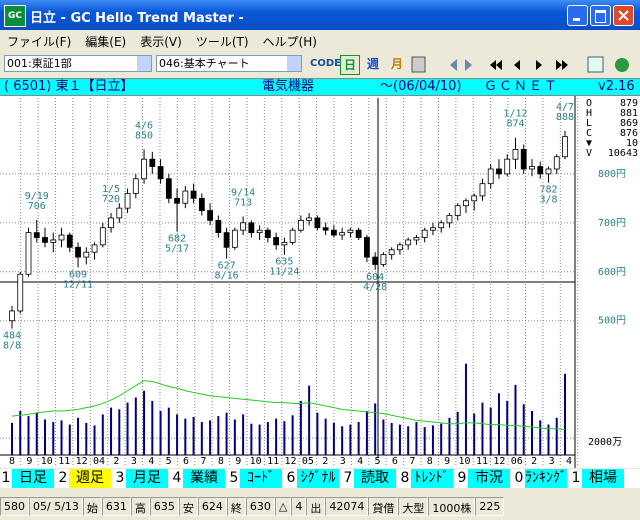 This screenshot has width=640, height=520. Describe the element at coordinates (99, 461) in the screenshot. I see `x-tick-label: 04` at that location.